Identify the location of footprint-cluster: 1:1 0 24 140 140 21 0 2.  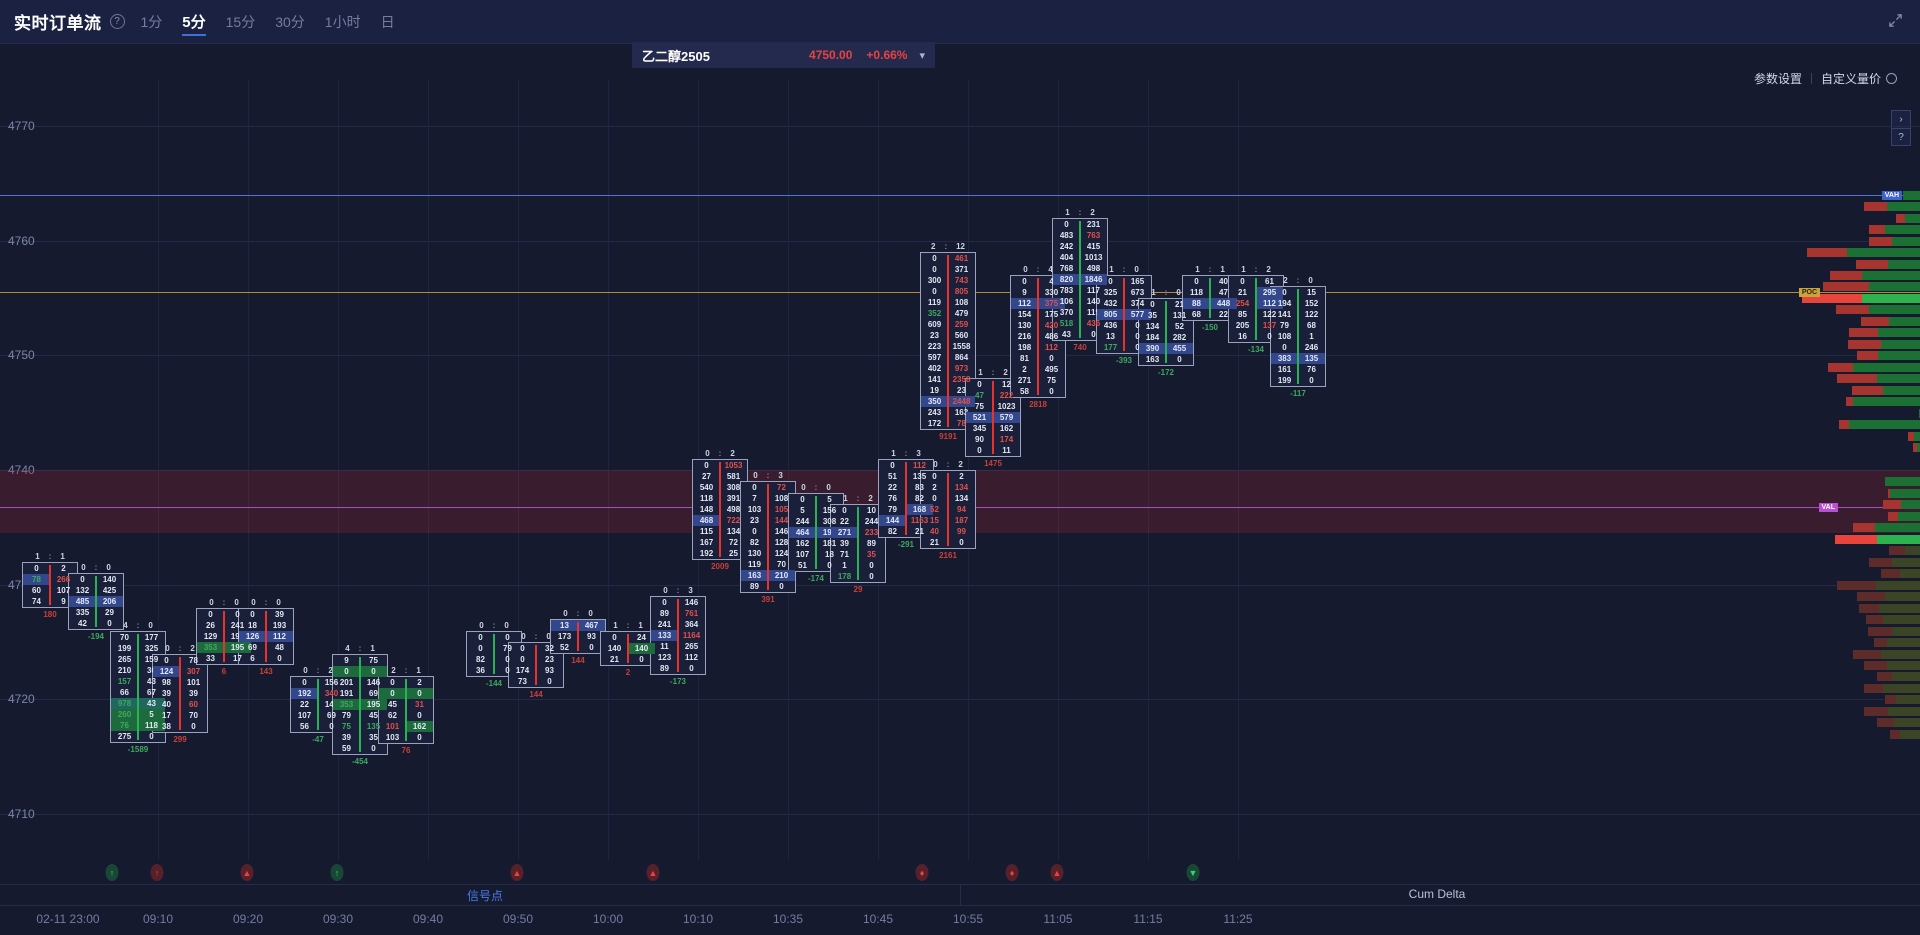
(628, 649).